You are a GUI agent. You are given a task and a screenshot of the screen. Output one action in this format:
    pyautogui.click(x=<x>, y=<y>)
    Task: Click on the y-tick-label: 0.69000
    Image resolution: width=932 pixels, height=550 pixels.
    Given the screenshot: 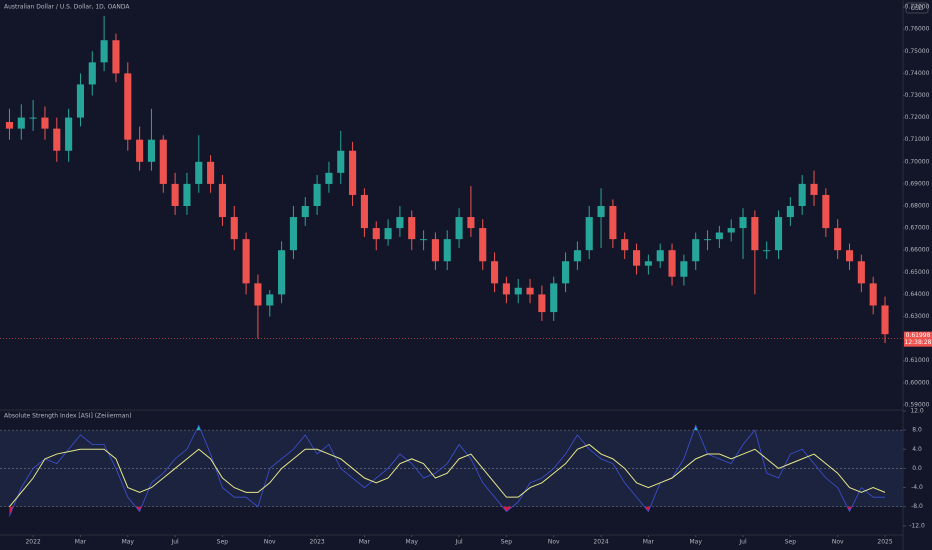 What is the action you would take?
    pyautogui.click(x=917, y=183)
    